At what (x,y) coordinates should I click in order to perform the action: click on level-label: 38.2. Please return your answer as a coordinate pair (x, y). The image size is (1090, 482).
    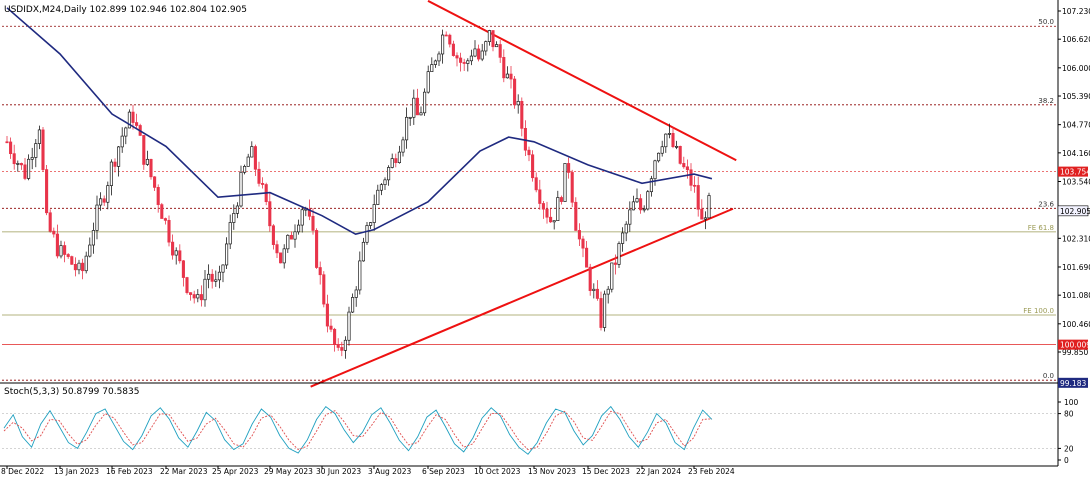
    Looking at the image, I should click on (1046, 101).